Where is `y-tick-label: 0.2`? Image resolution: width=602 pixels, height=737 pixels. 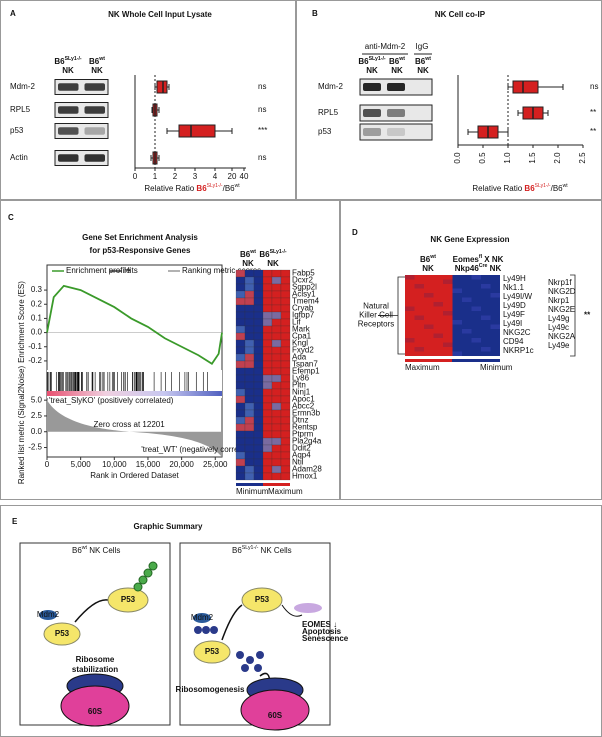 y-tick-label: 0.2 is located at coordinates (37, 303).